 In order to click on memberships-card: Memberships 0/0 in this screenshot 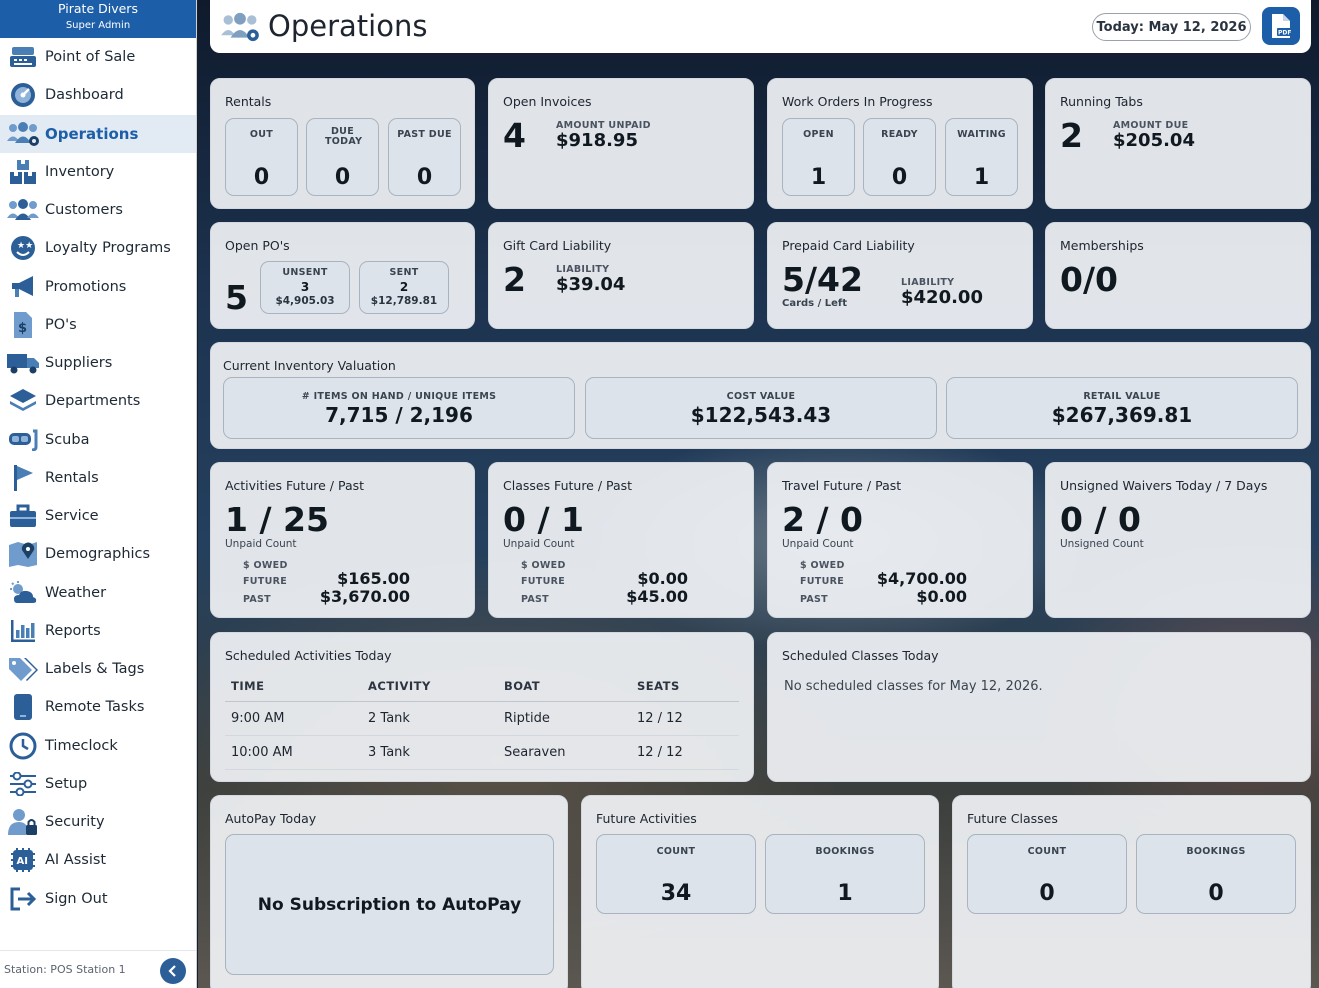, I will do `click(1178, 275)`.